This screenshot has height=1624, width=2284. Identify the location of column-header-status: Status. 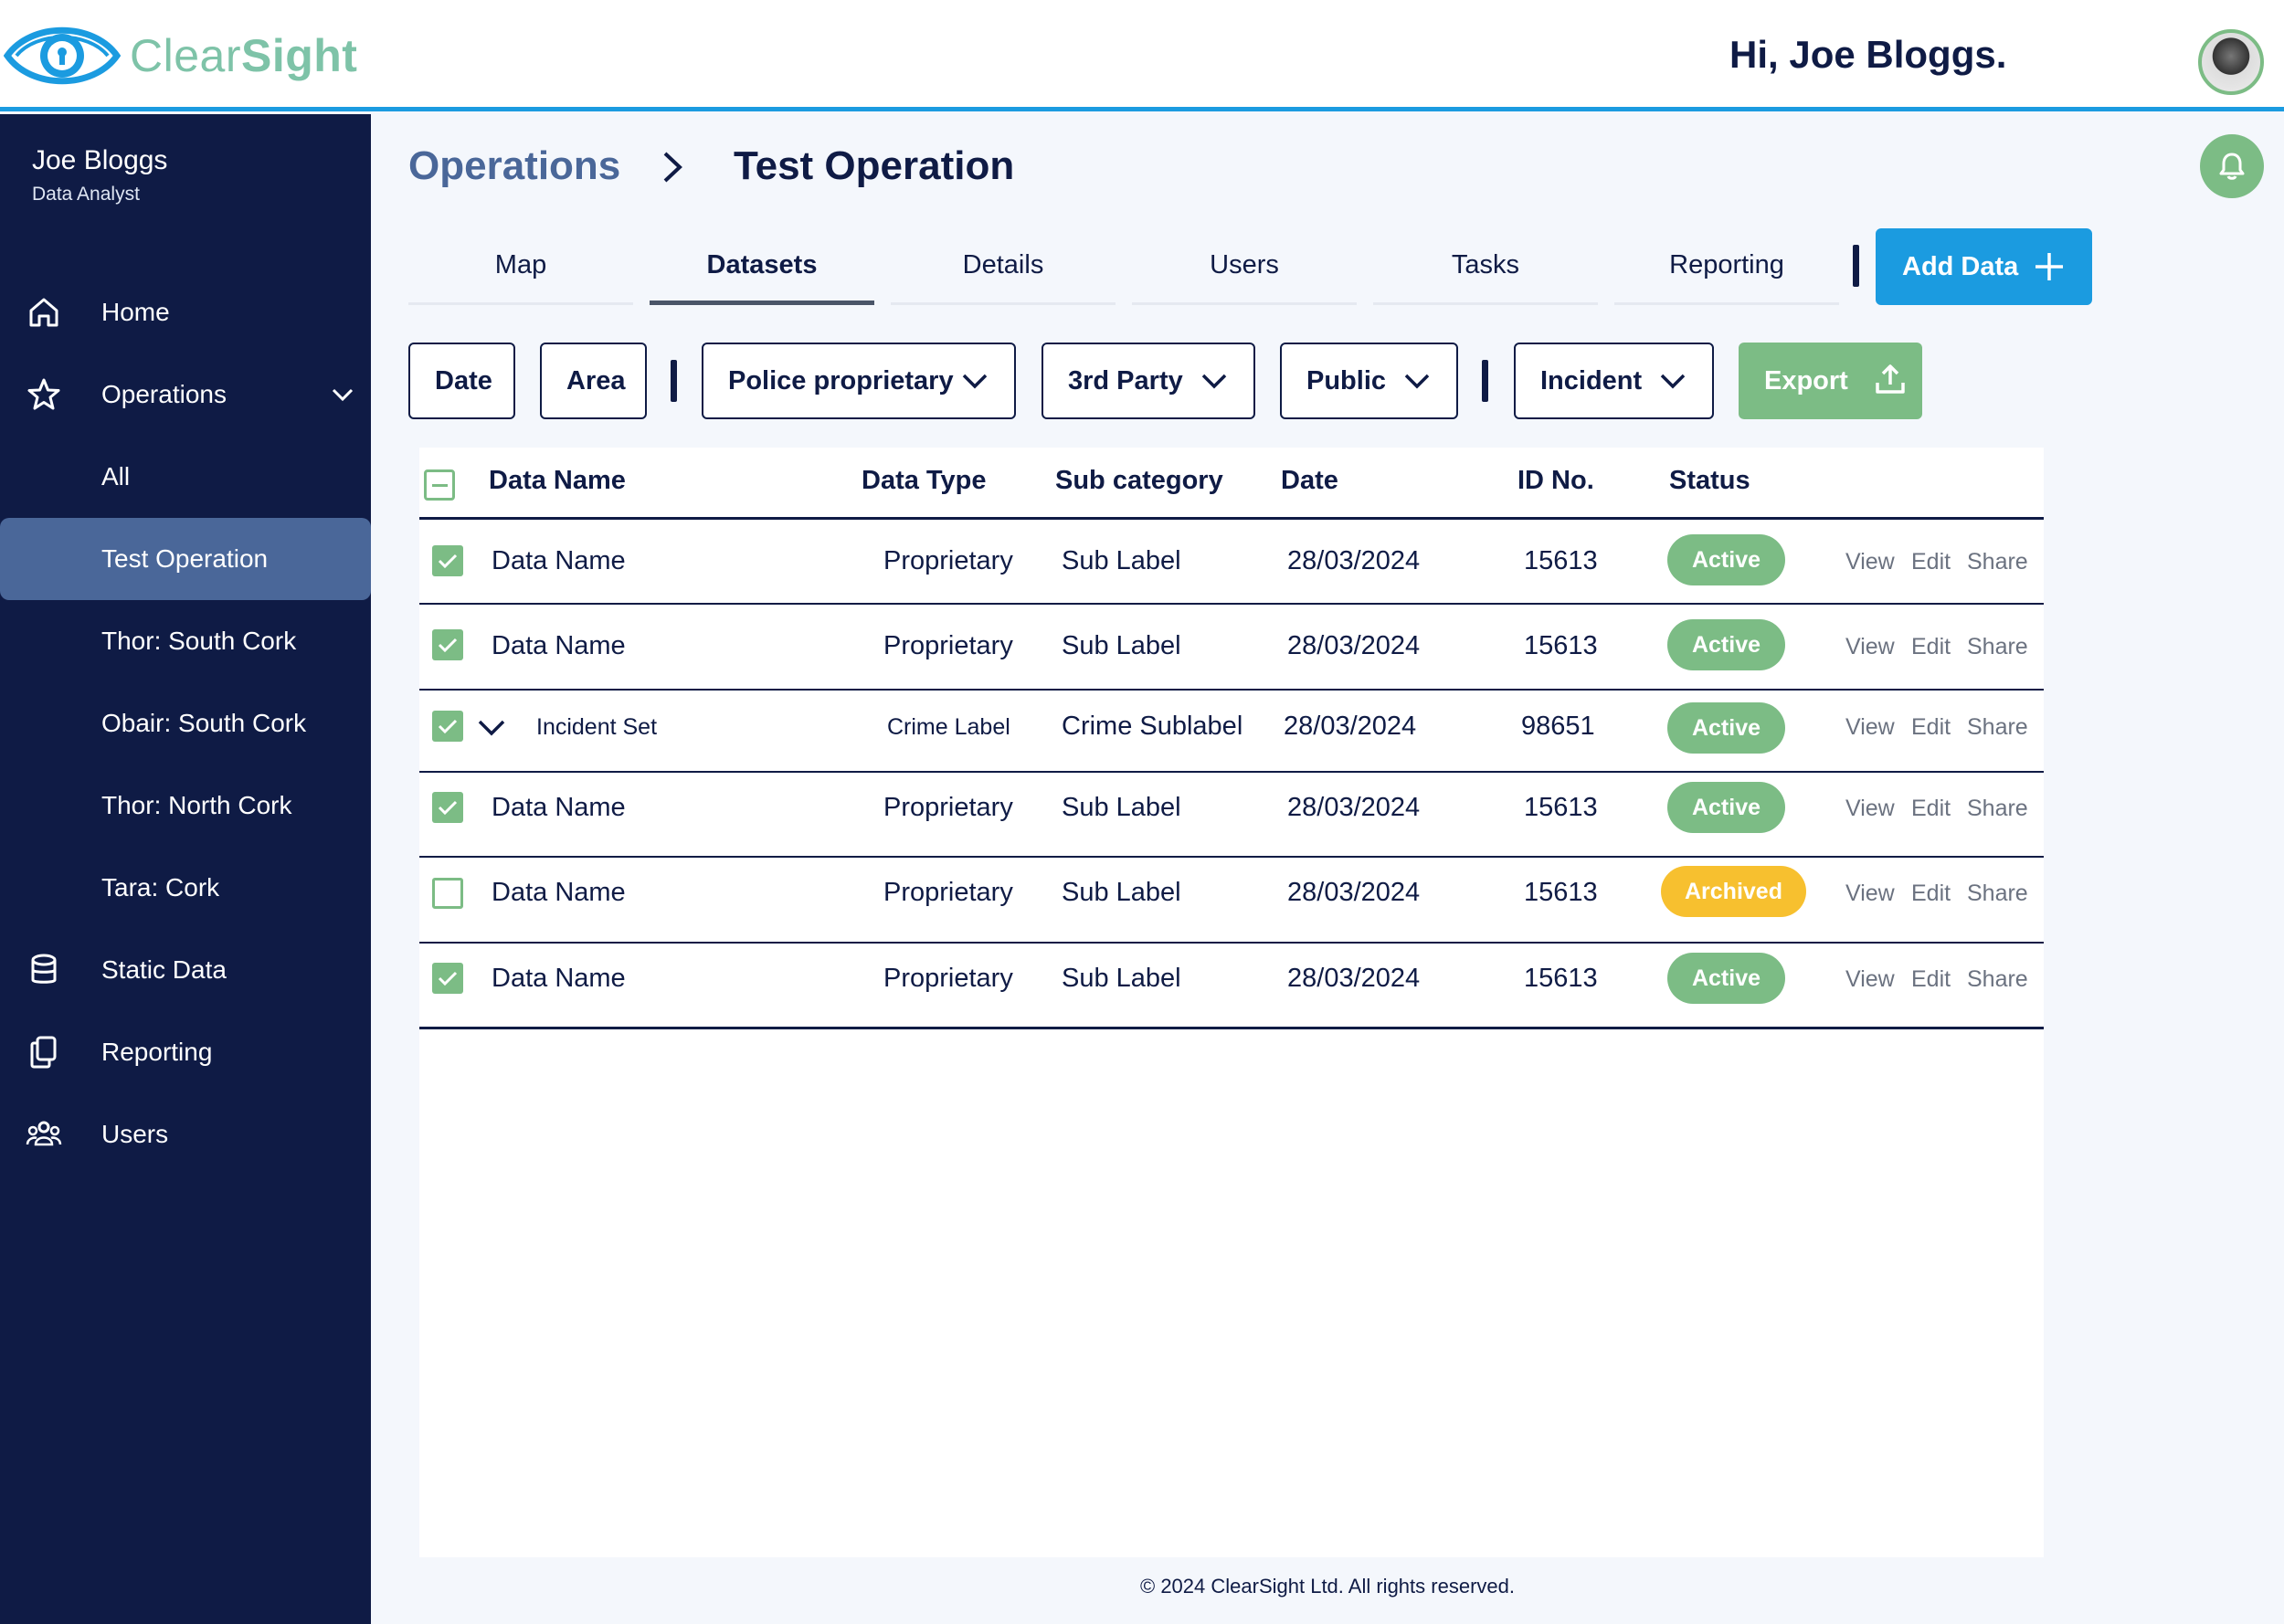
(1709, 481).